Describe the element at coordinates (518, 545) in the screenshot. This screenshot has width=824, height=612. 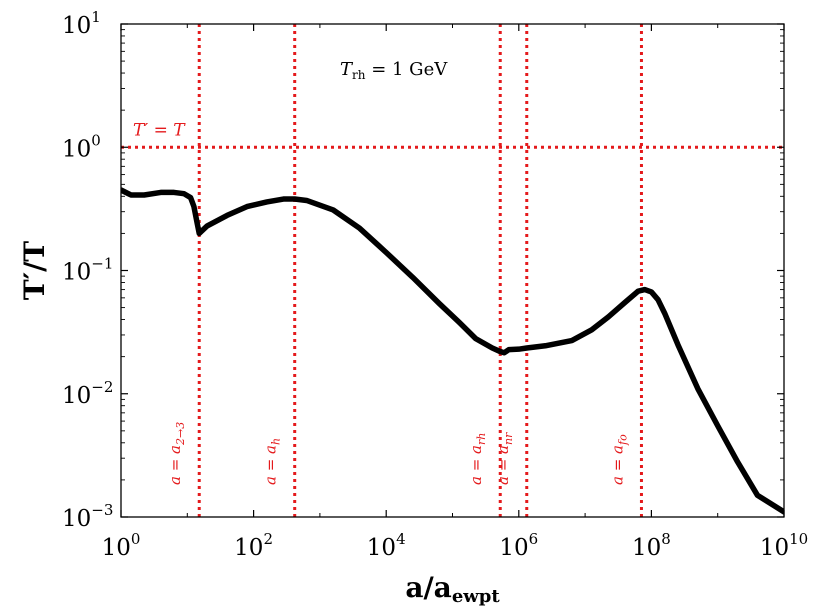
I see `x-tick-label: 10⁶` at that location.